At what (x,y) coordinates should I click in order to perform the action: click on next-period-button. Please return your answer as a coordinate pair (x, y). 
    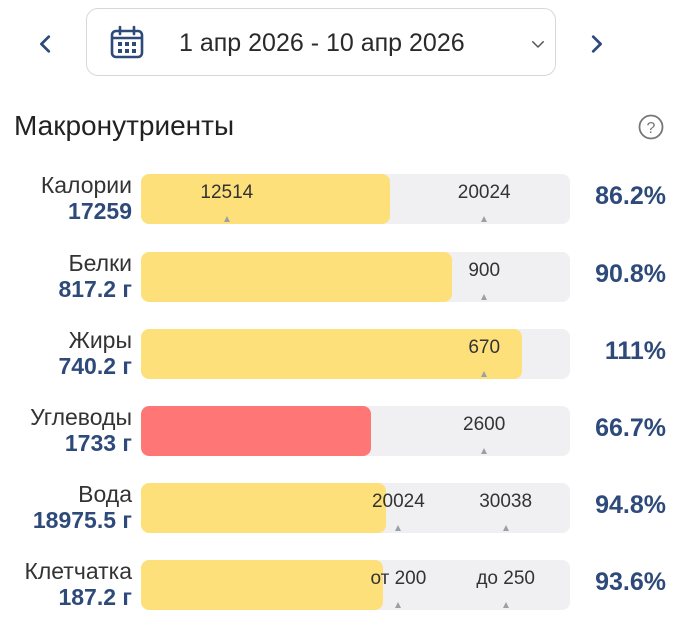
    Looking at the image, I should click on (596, 44).